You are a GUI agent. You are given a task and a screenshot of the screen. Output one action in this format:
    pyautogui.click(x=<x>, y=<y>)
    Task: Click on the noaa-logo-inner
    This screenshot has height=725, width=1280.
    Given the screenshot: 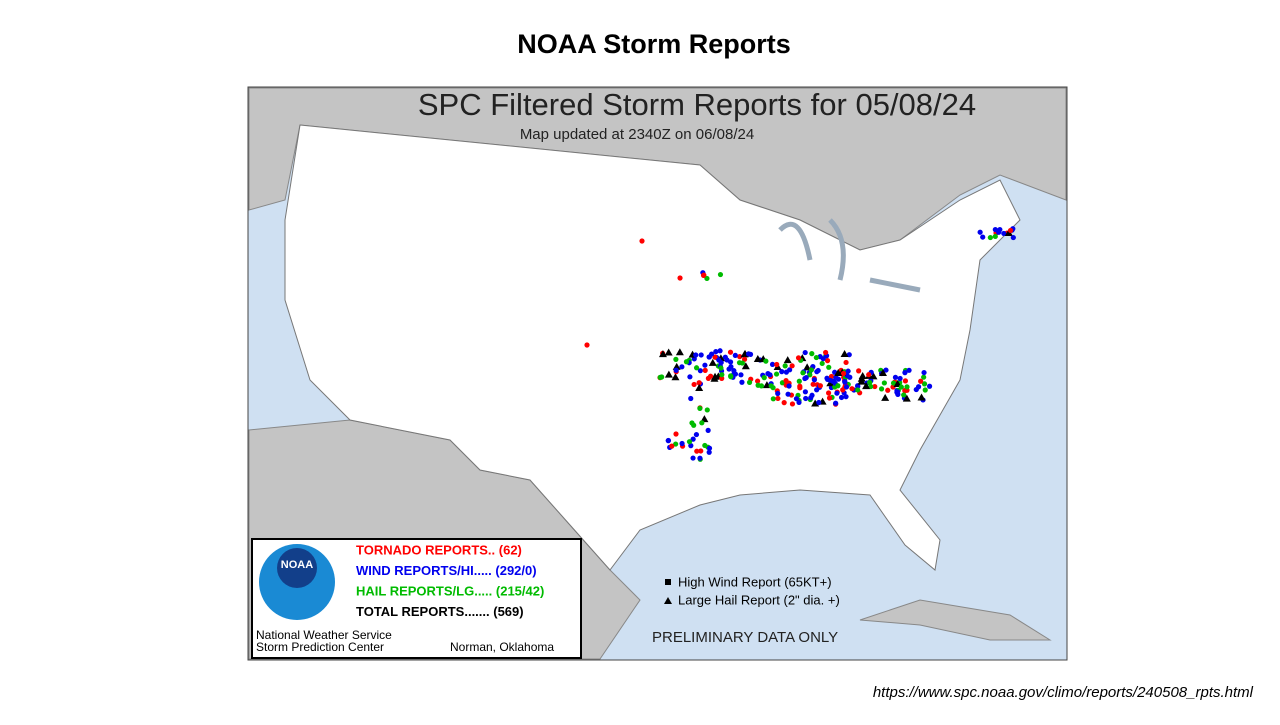 What is the action you would take?
    pyautogui.click(x=297, y=568)
    